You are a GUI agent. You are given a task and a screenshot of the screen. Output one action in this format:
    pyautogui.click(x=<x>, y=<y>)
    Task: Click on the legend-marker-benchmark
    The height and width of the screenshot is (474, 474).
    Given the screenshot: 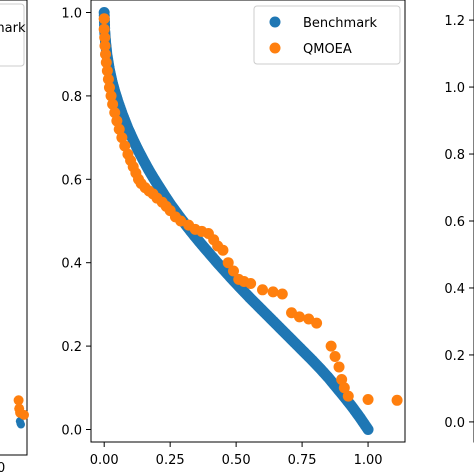 What is the action you would take?
    pyautogui.click(x=275, y=22)
    